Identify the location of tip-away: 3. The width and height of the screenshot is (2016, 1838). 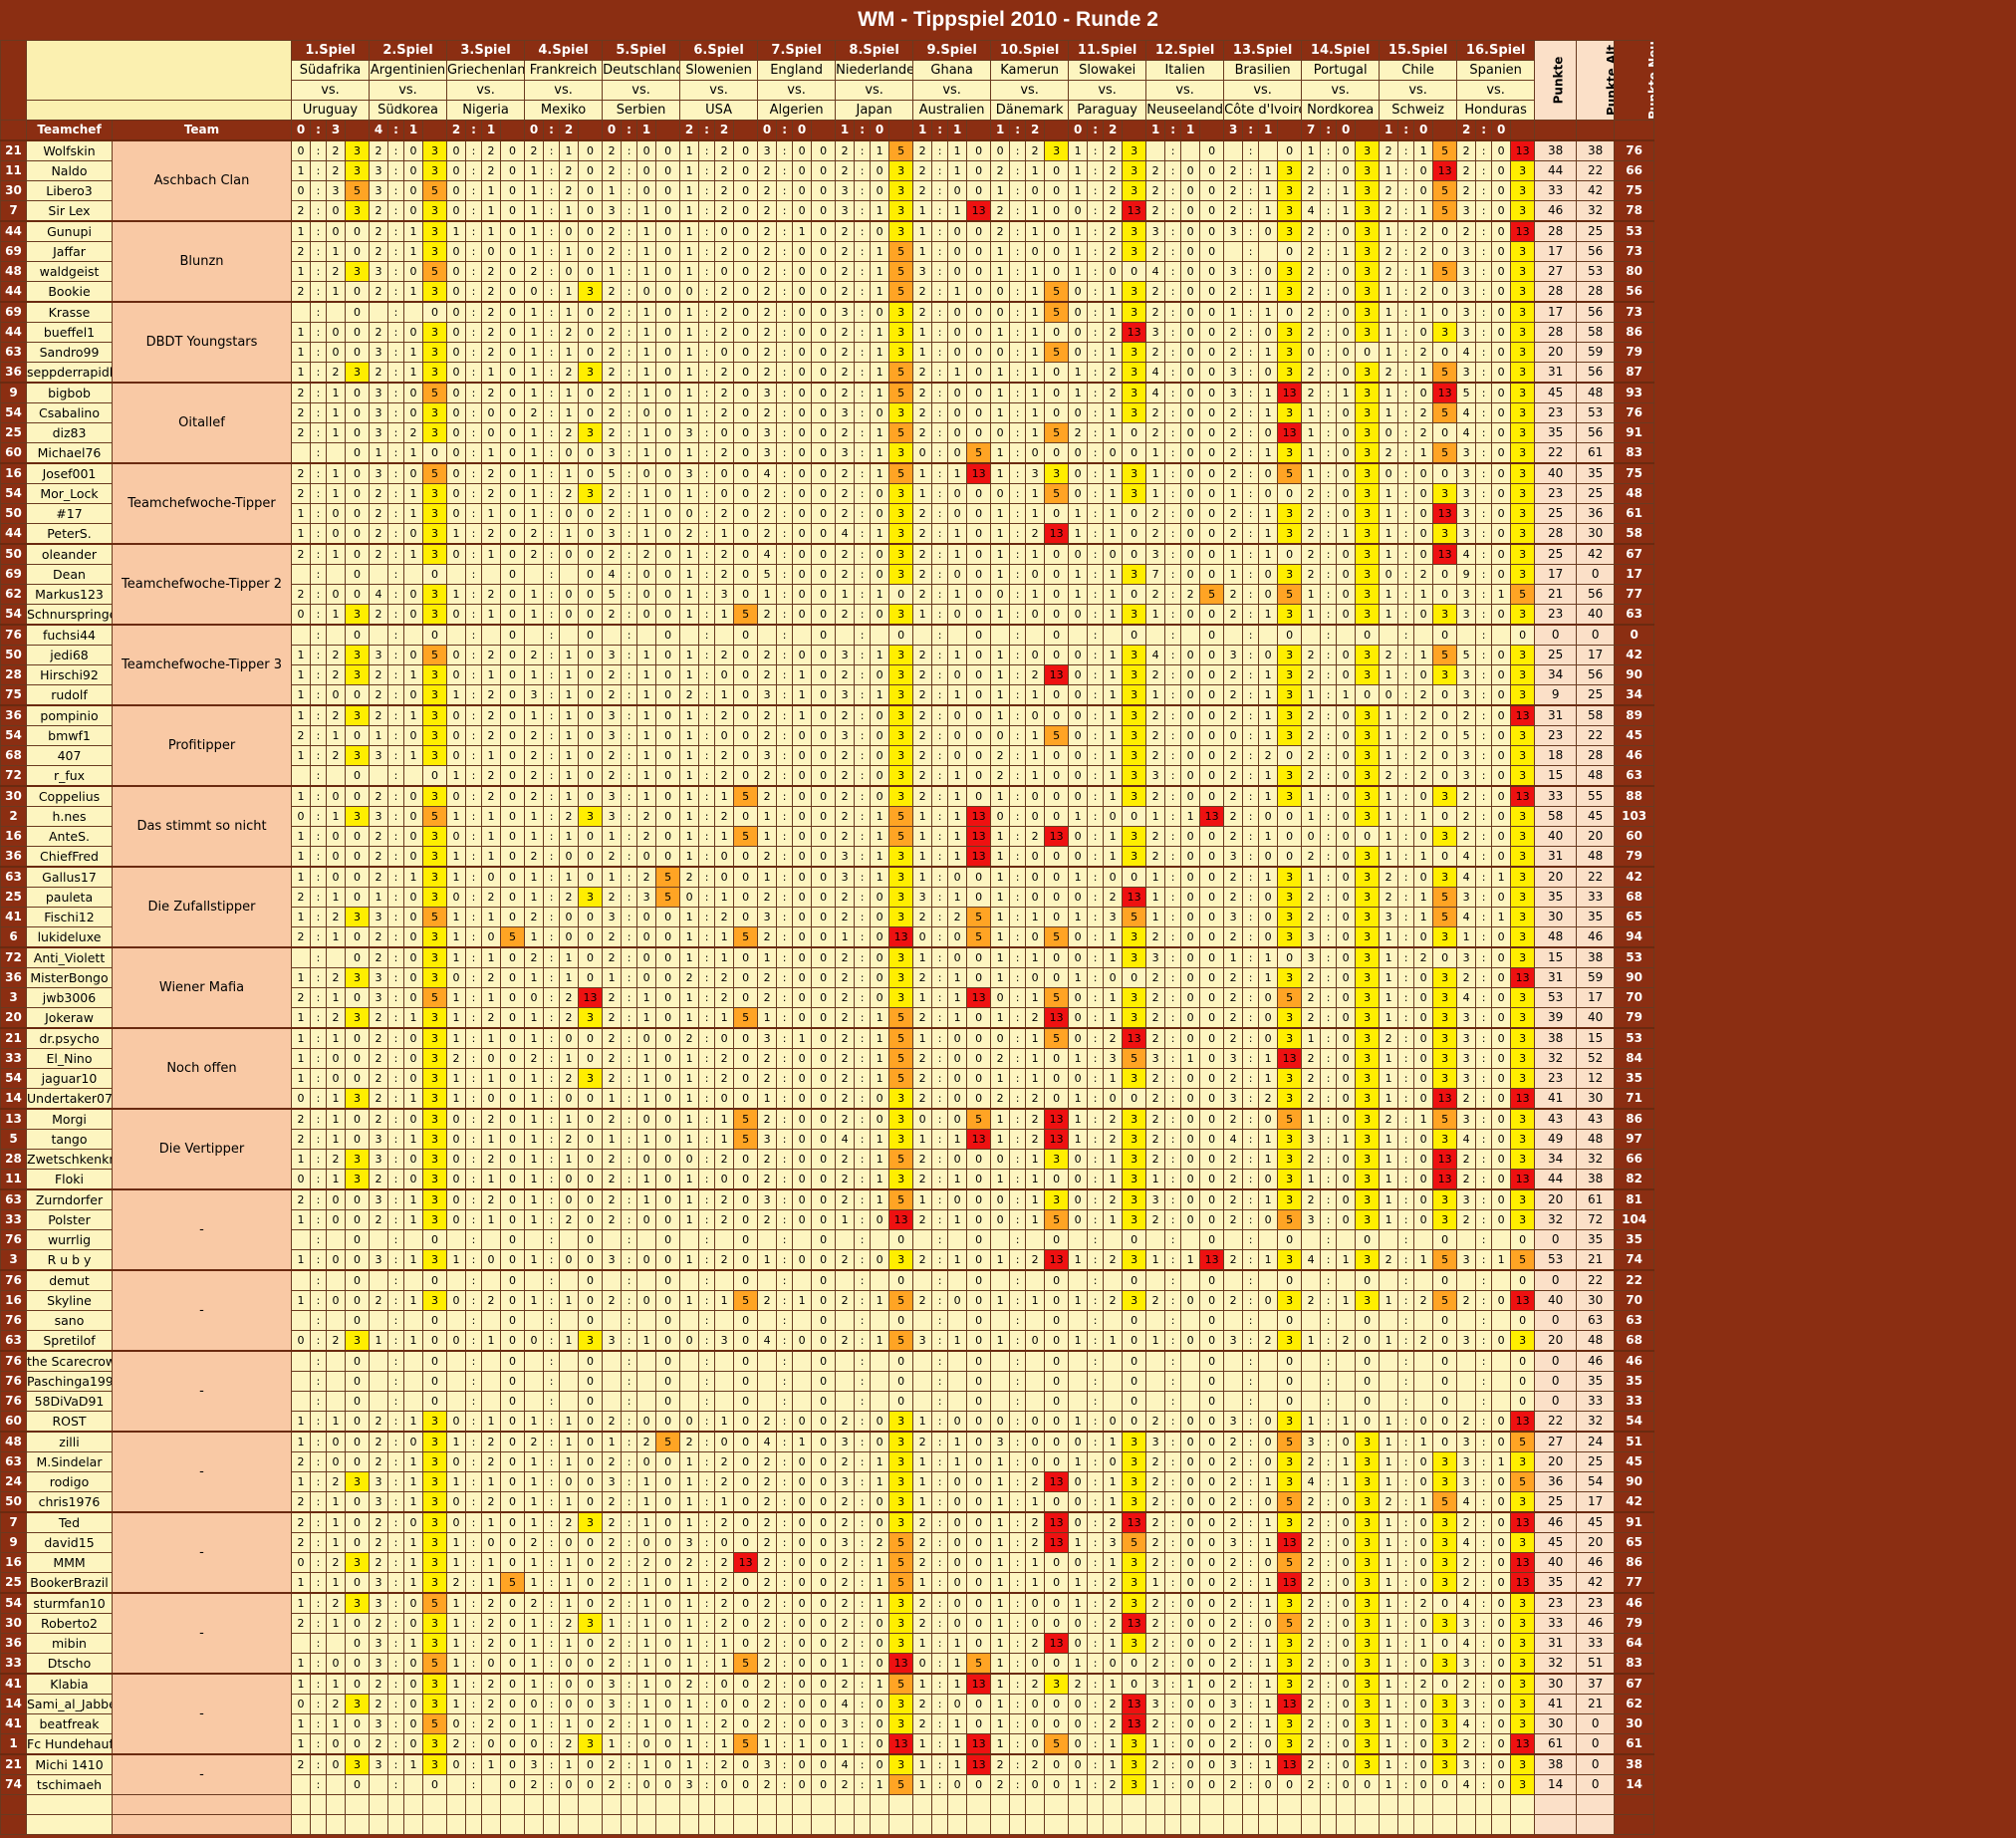
(1113, 917).